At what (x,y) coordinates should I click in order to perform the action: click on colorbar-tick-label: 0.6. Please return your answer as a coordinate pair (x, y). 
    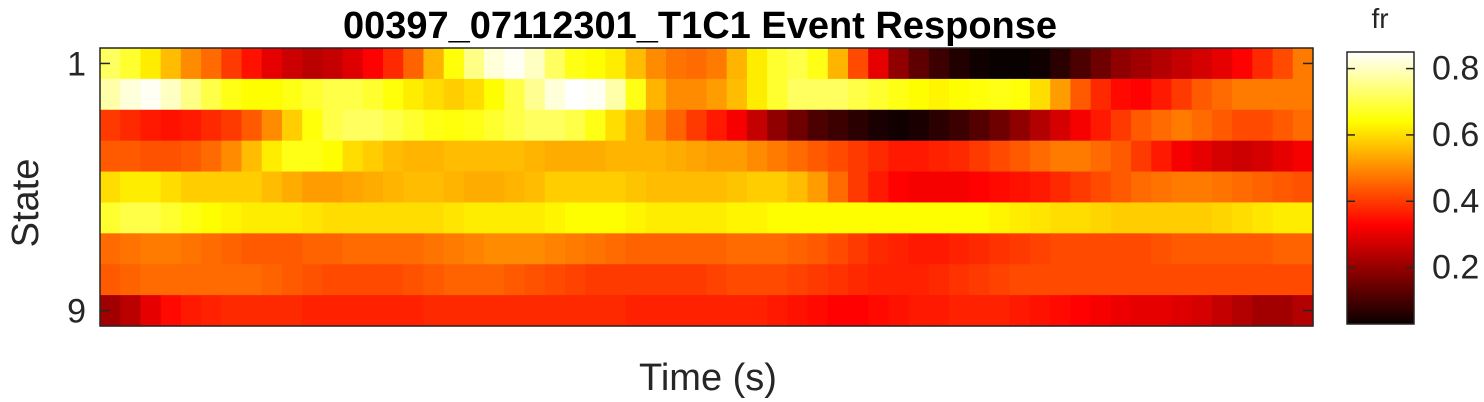
    Looking at the image, I should click on (1455, 135).